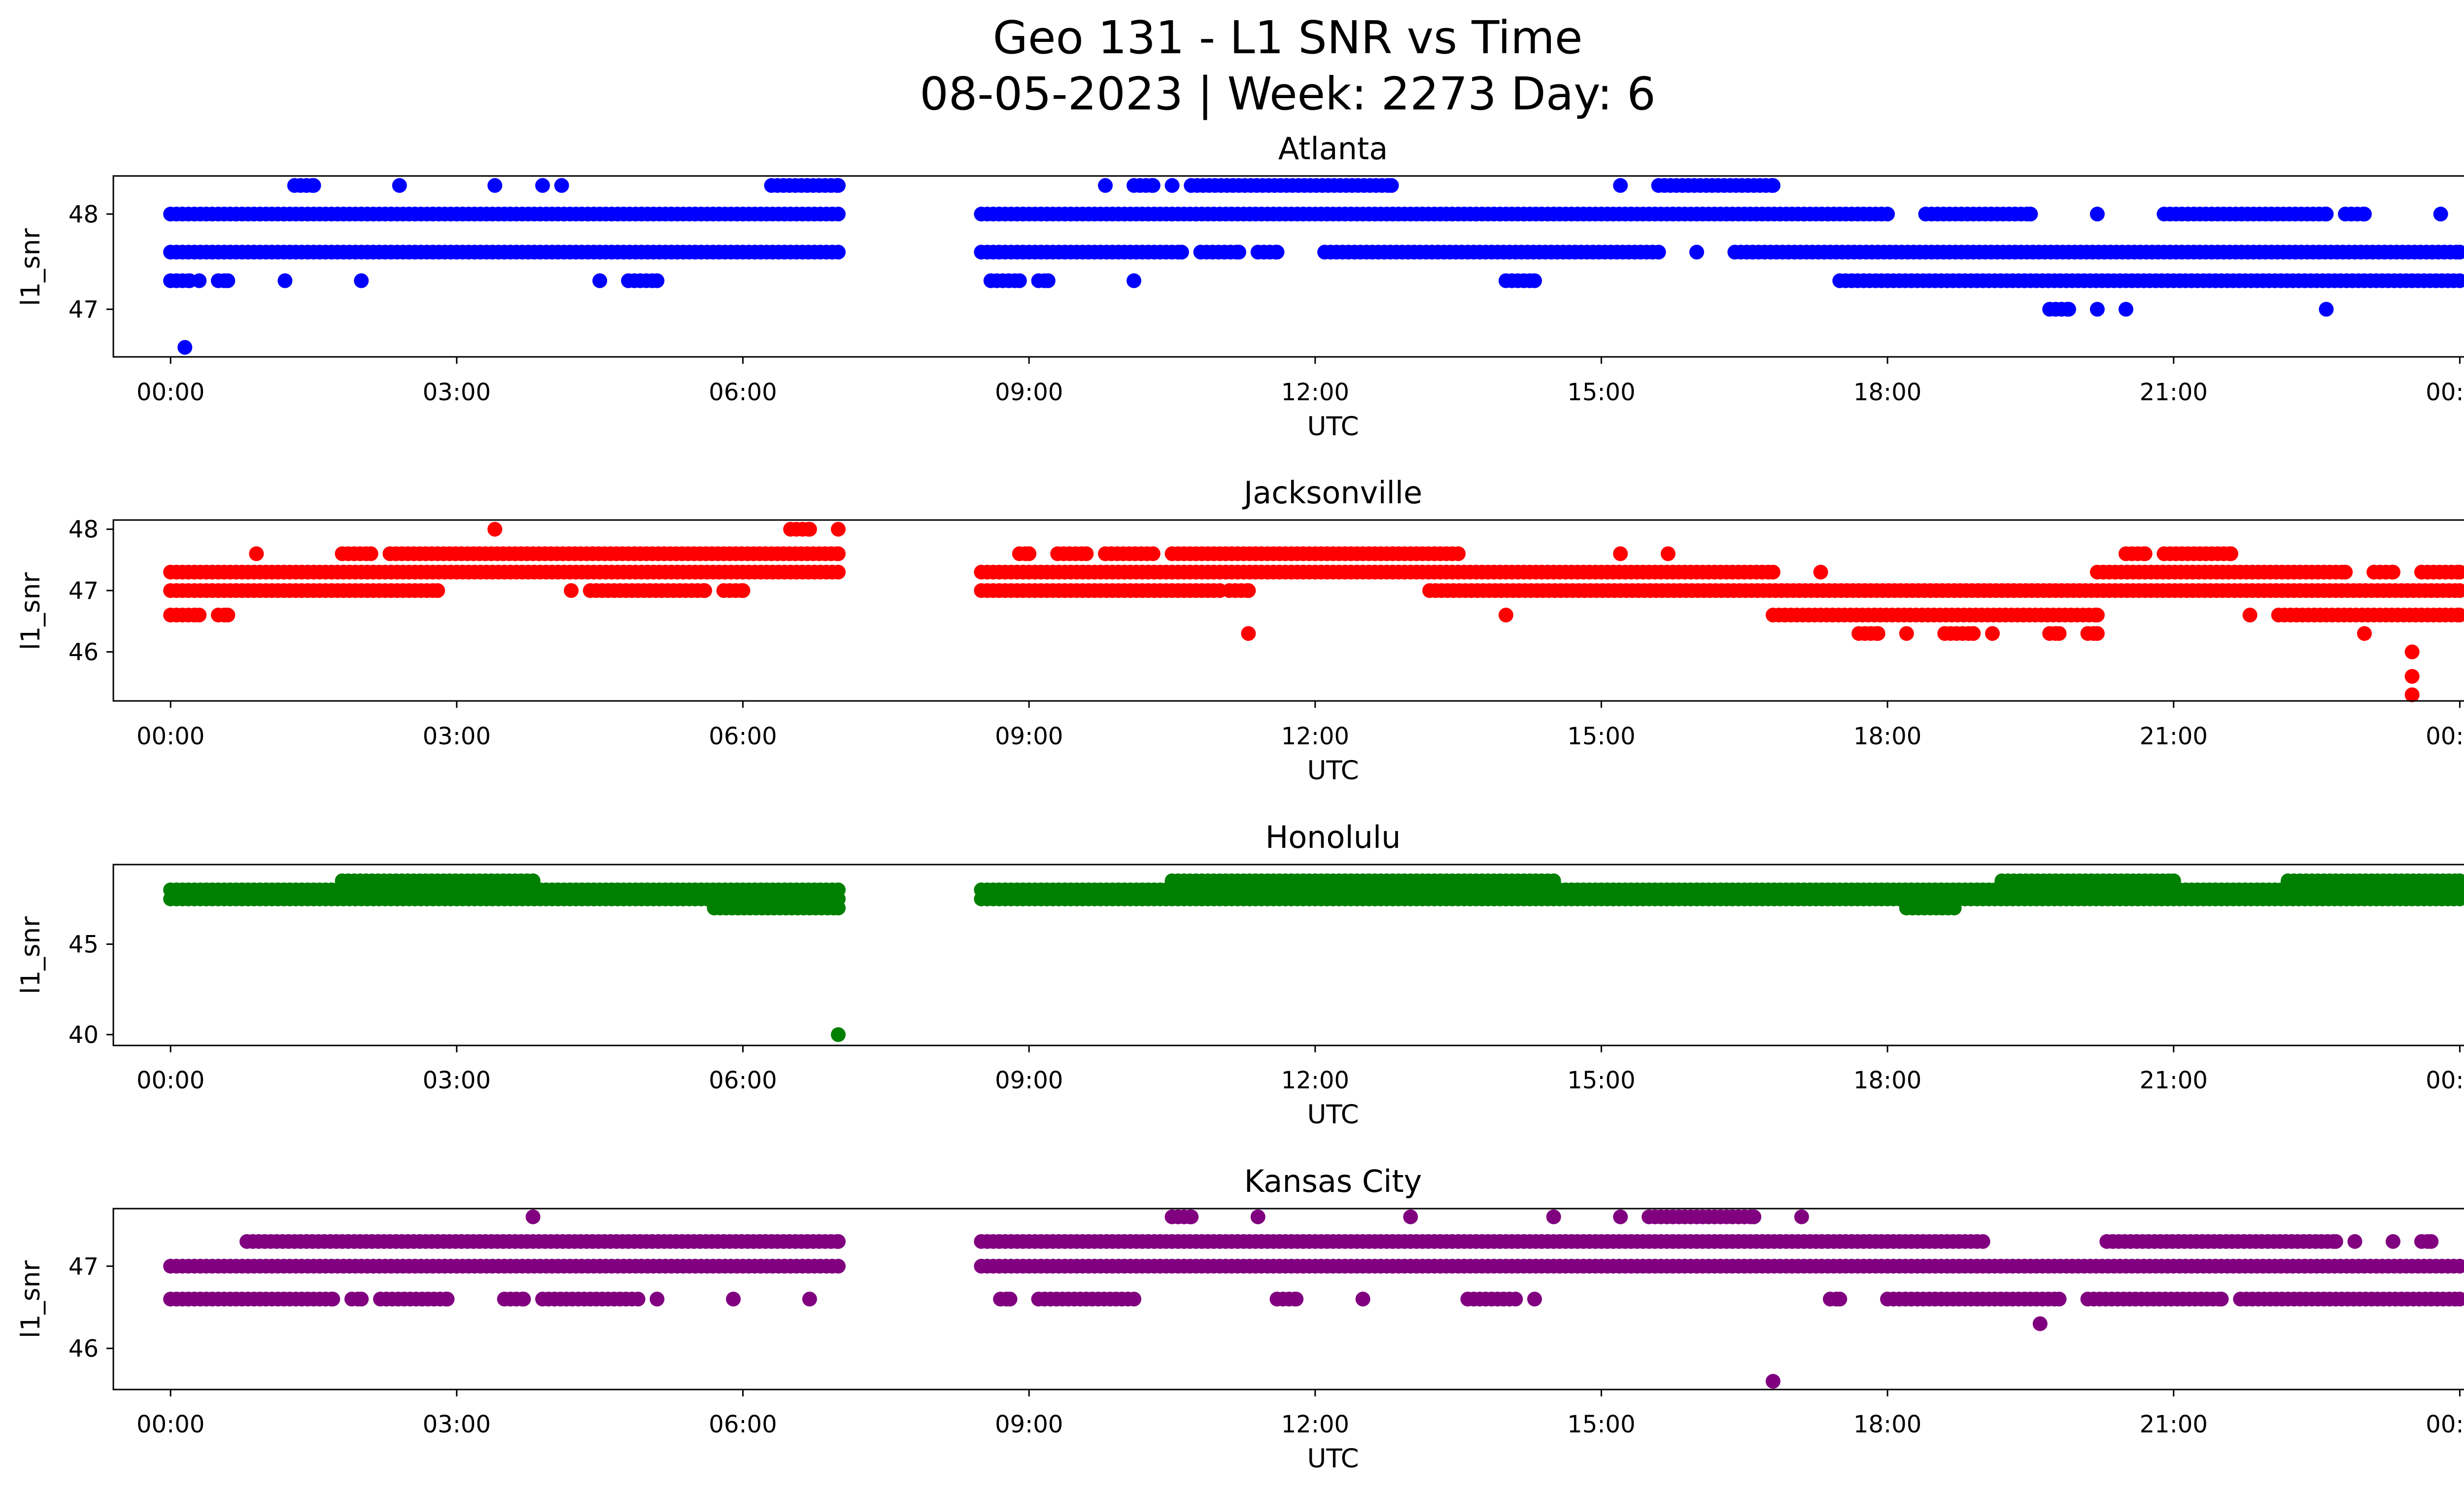  Describe the element at coordinates (457, 1080) in the screenshot. I see `x-tick-label: 03:00` at that location.